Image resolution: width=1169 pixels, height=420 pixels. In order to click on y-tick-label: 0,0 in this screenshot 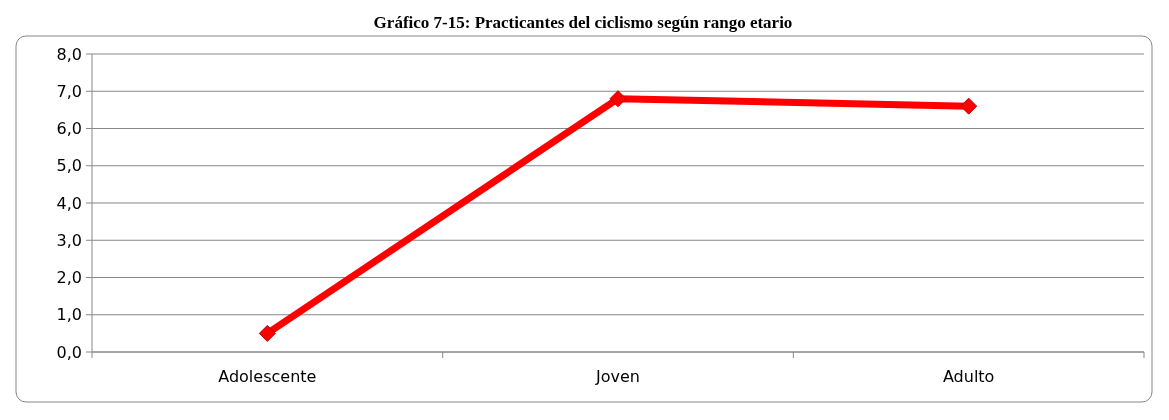, I will do `click(69, 352)`.